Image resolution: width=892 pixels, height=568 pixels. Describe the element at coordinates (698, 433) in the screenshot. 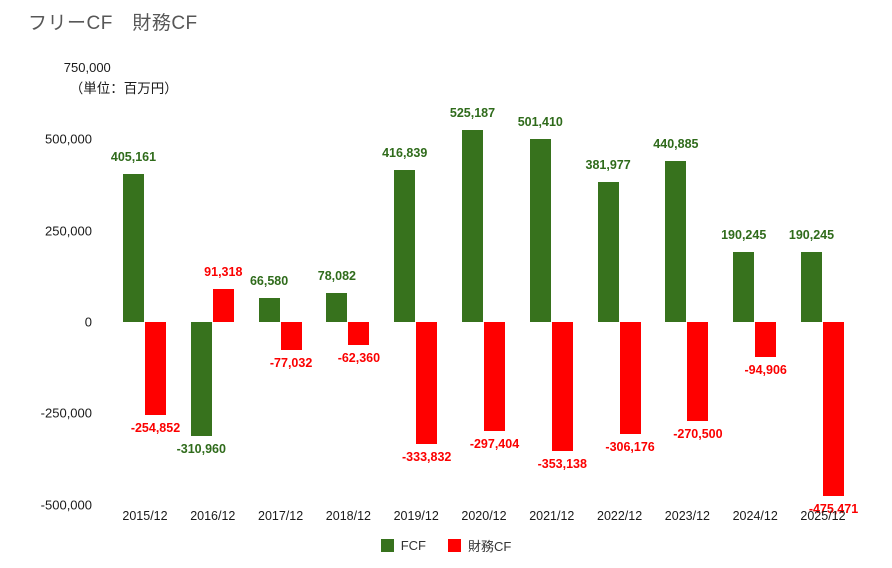

I see `bar-value-label-fin: -270,500` at that location.